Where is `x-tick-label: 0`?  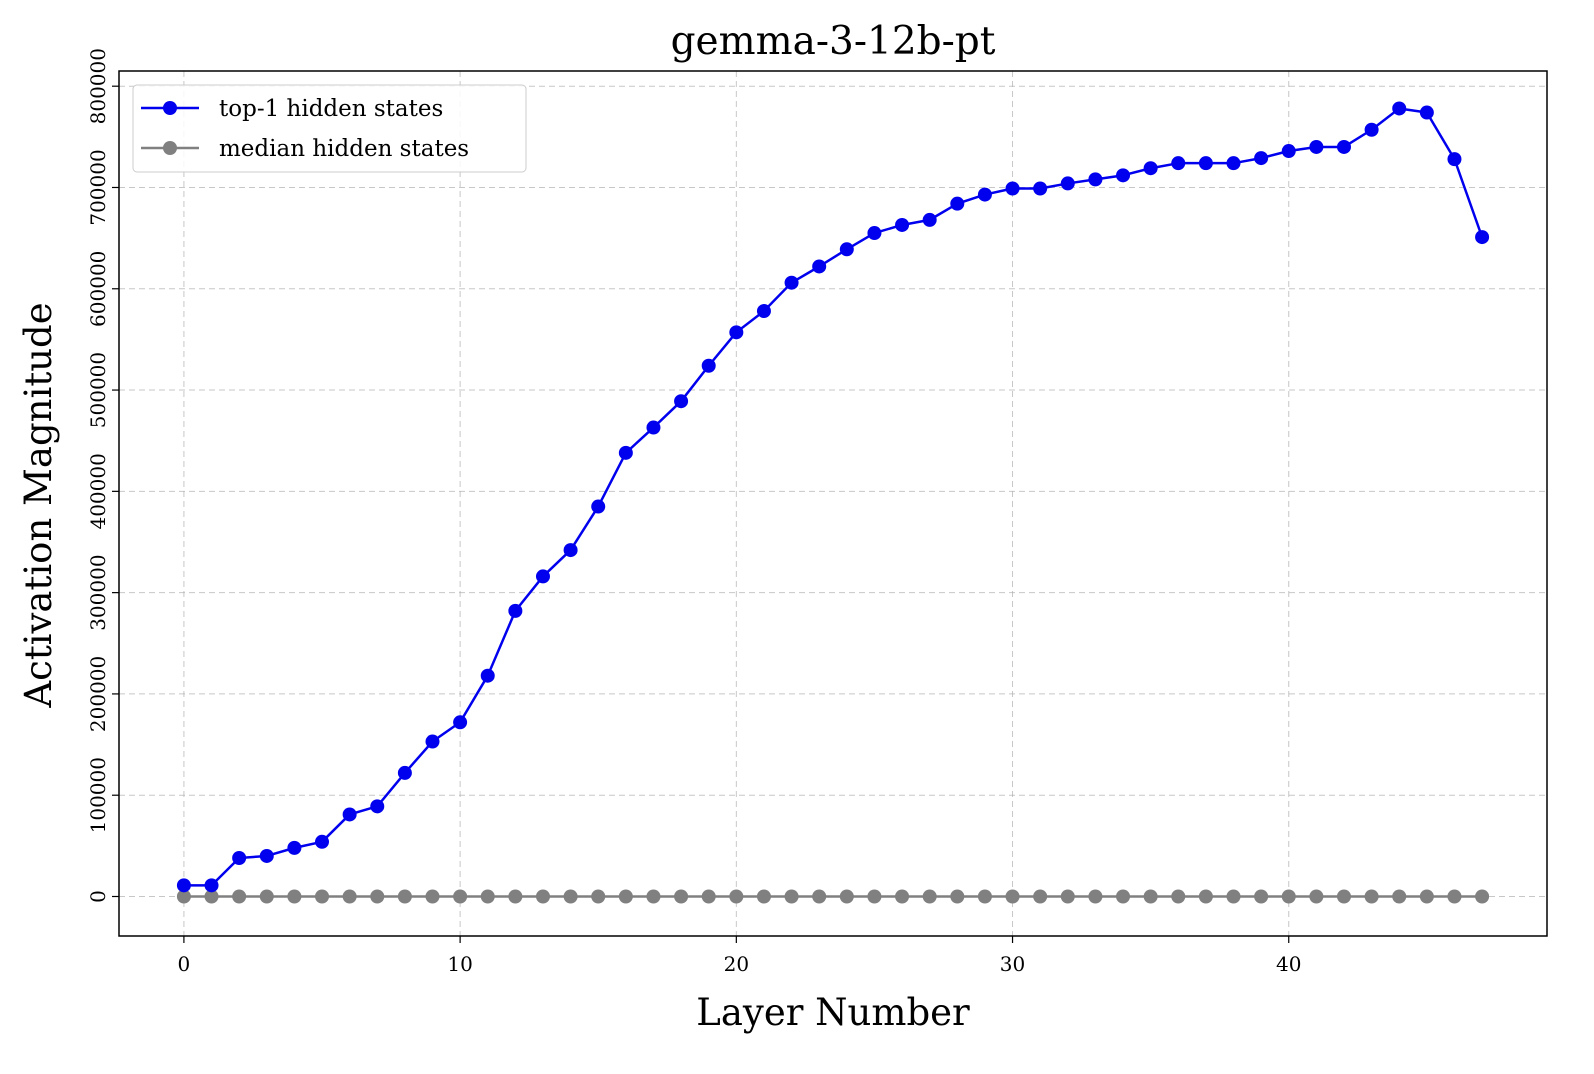 x-tick-label: 0 is located at coordinates (184, 964).